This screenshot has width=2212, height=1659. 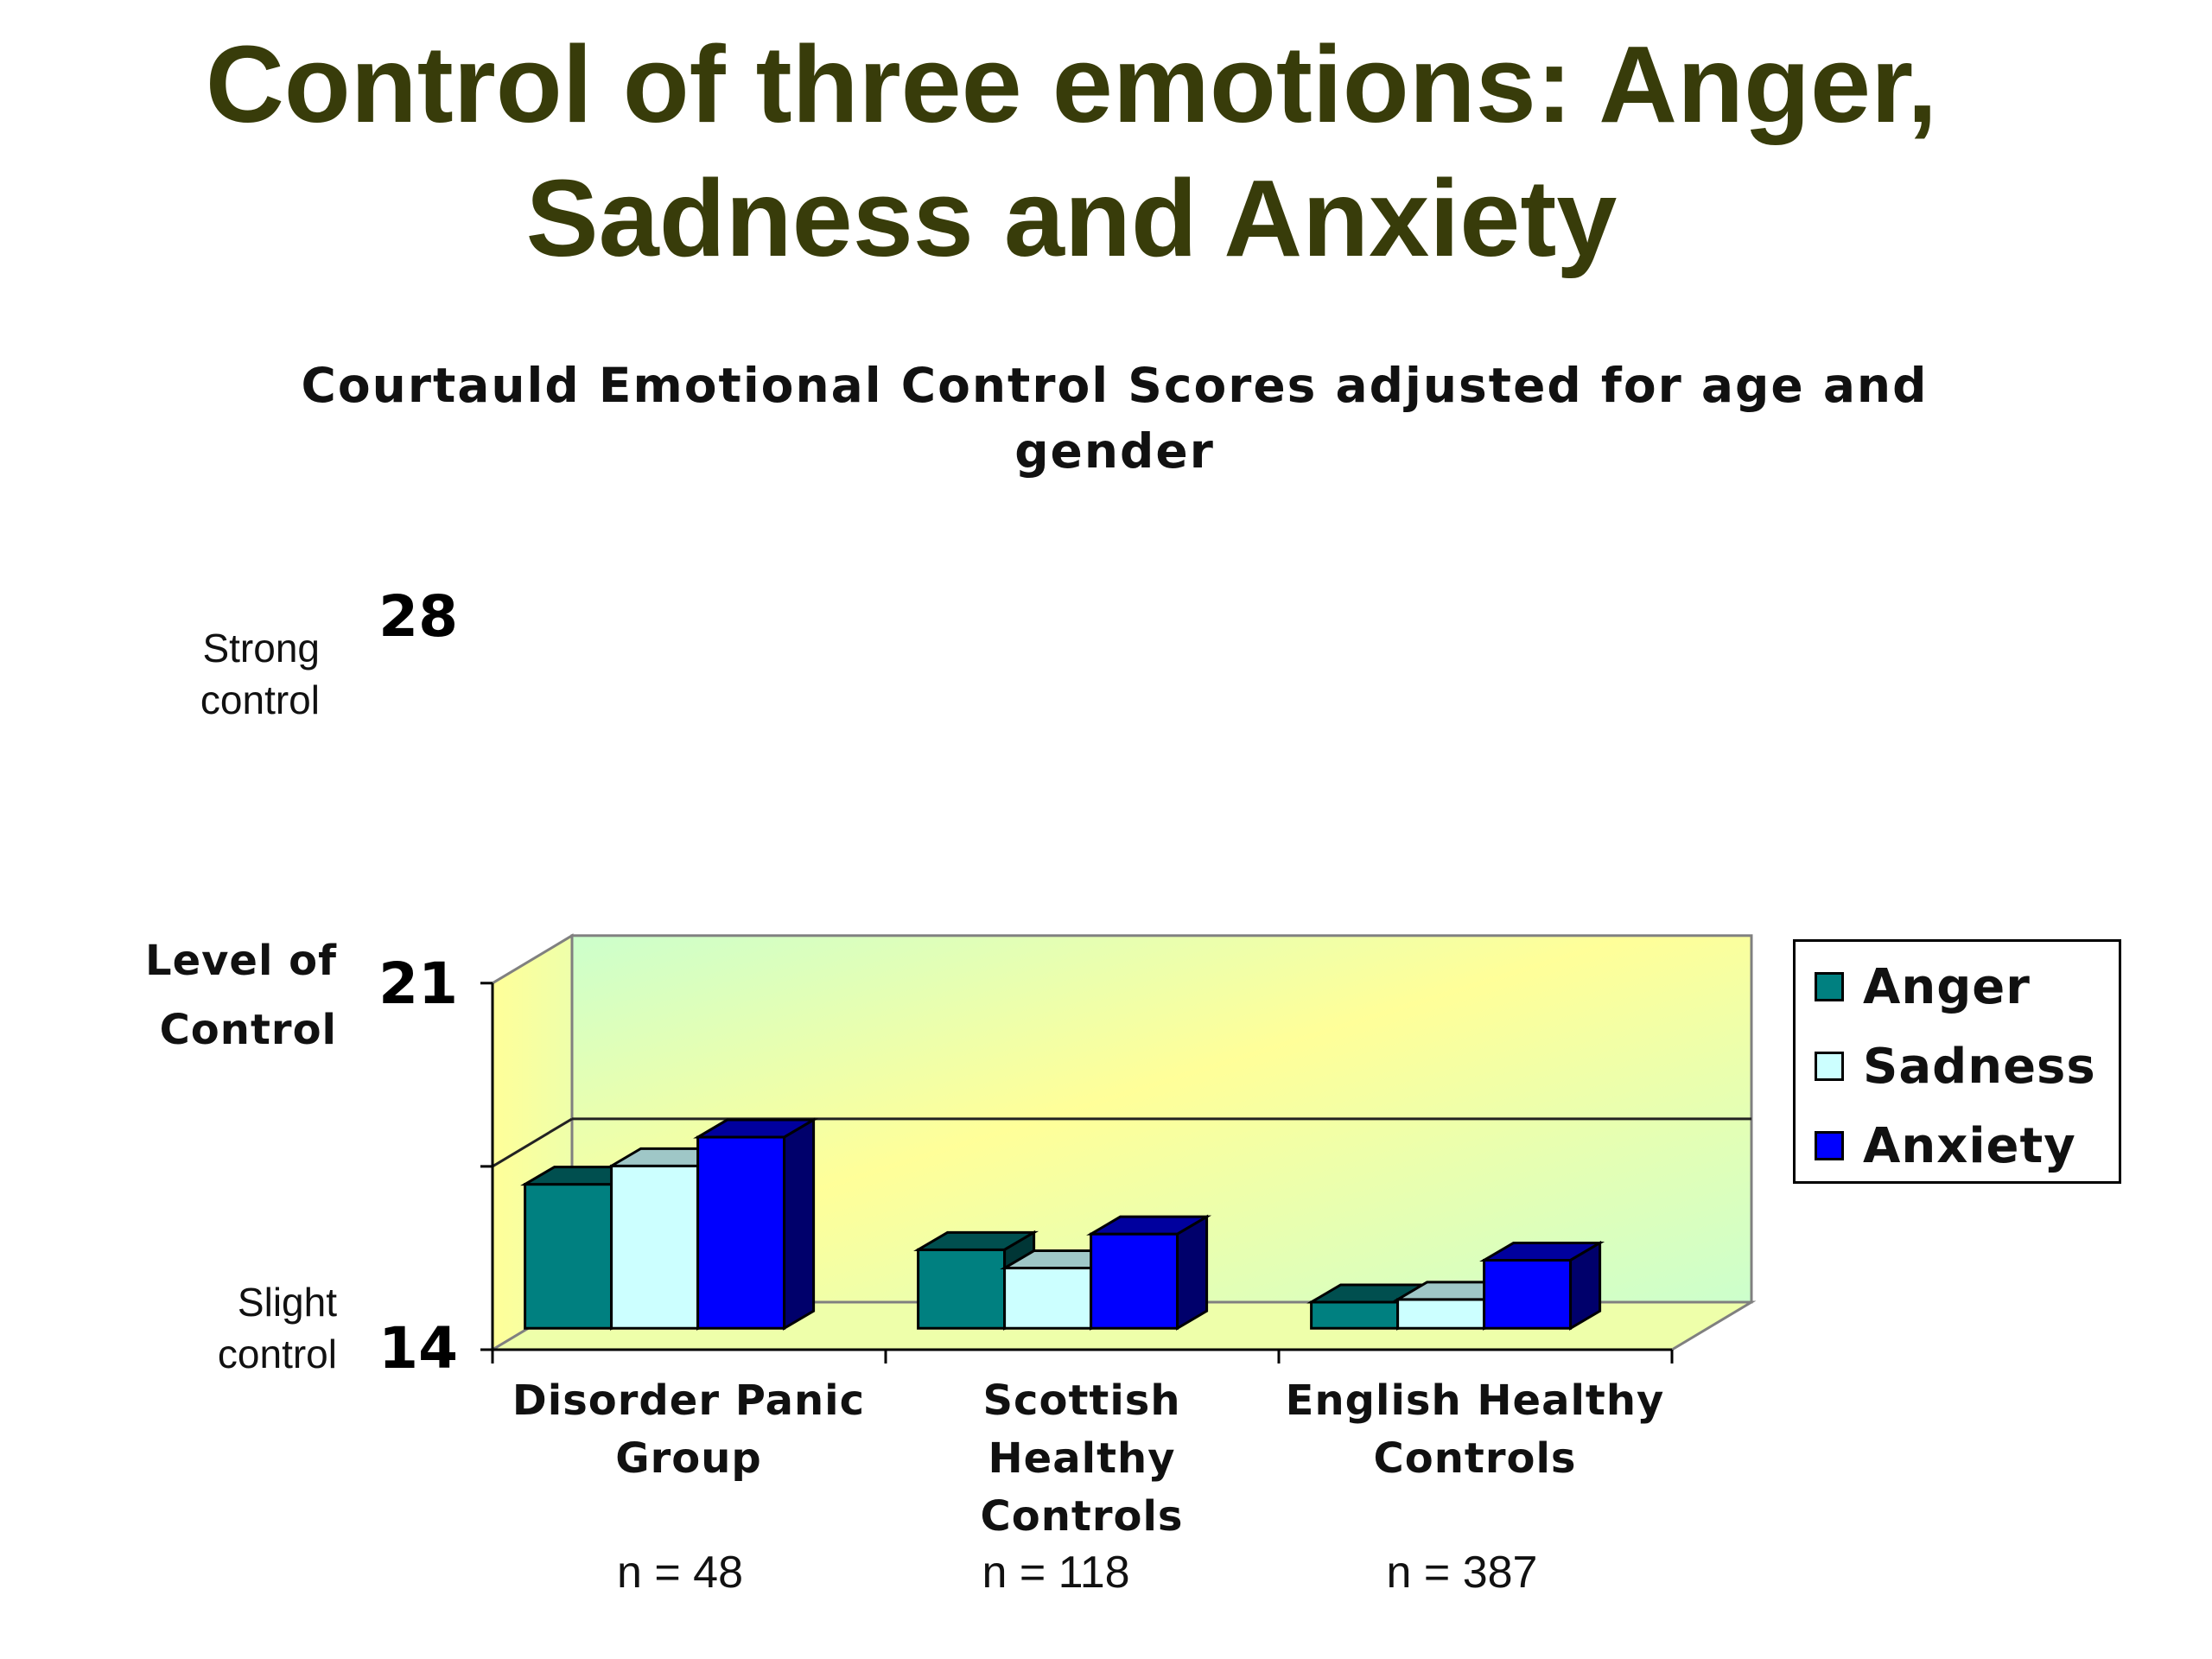 I want to click on y-tick-label: 14, so click(x=418, y=1348).